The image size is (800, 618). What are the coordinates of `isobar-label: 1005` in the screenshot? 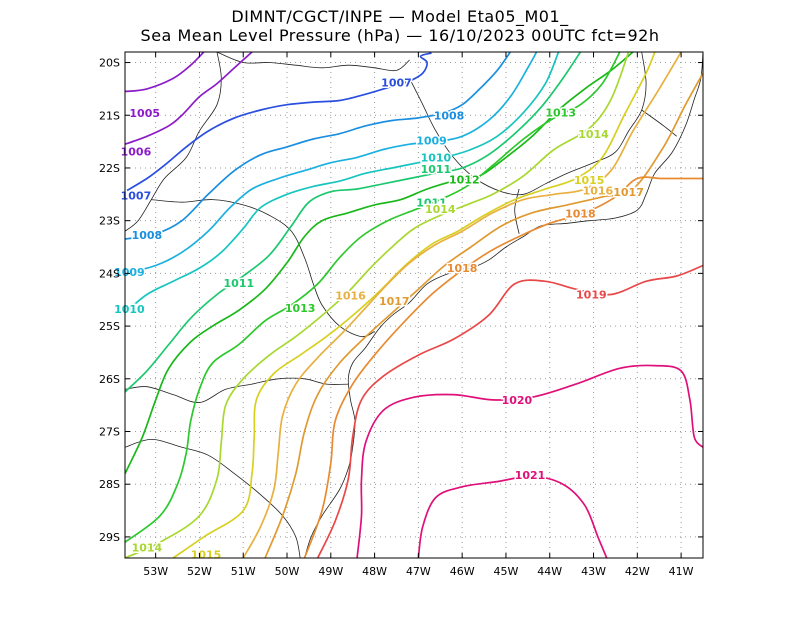 It's located at (144, 113).